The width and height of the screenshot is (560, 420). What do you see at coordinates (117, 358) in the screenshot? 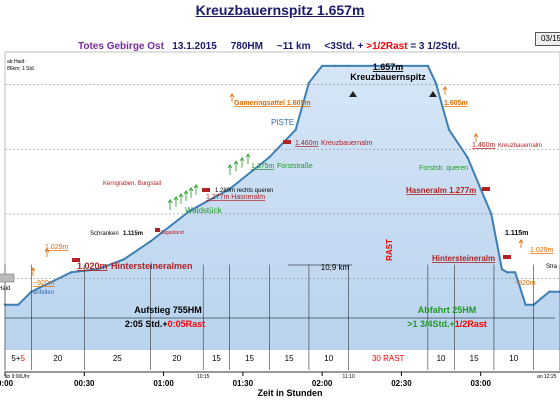
I see `segment-duration-label: 25` at bounding box center [117, 358].